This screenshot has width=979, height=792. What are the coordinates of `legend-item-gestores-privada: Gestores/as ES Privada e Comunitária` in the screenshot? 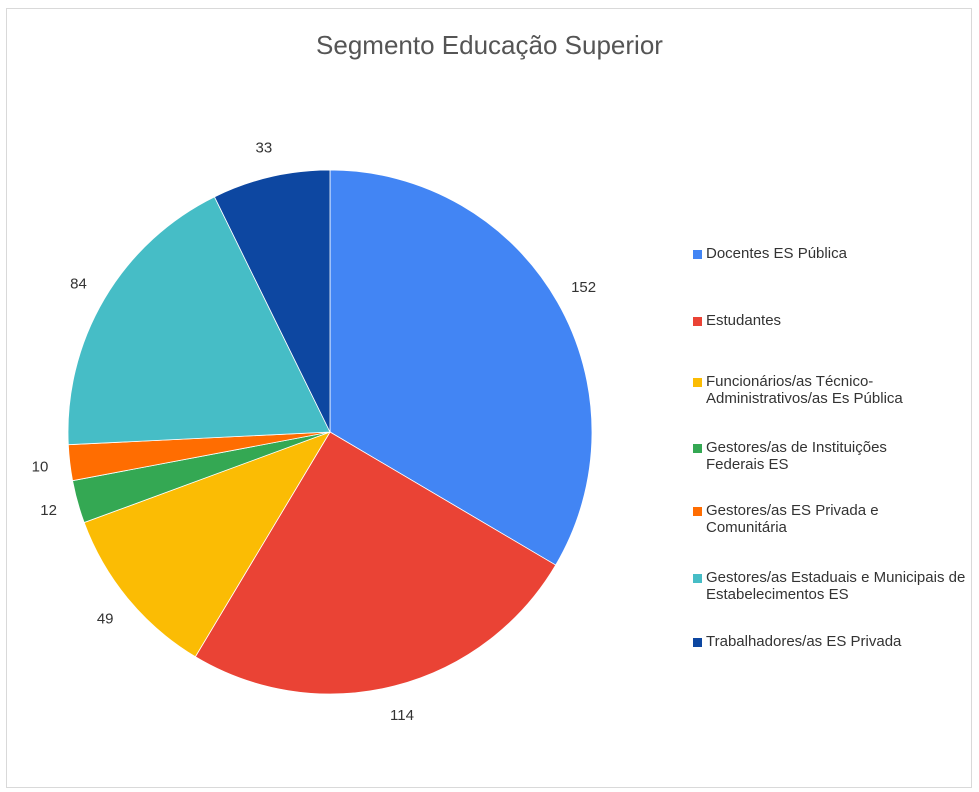 It's located at (799, 519).